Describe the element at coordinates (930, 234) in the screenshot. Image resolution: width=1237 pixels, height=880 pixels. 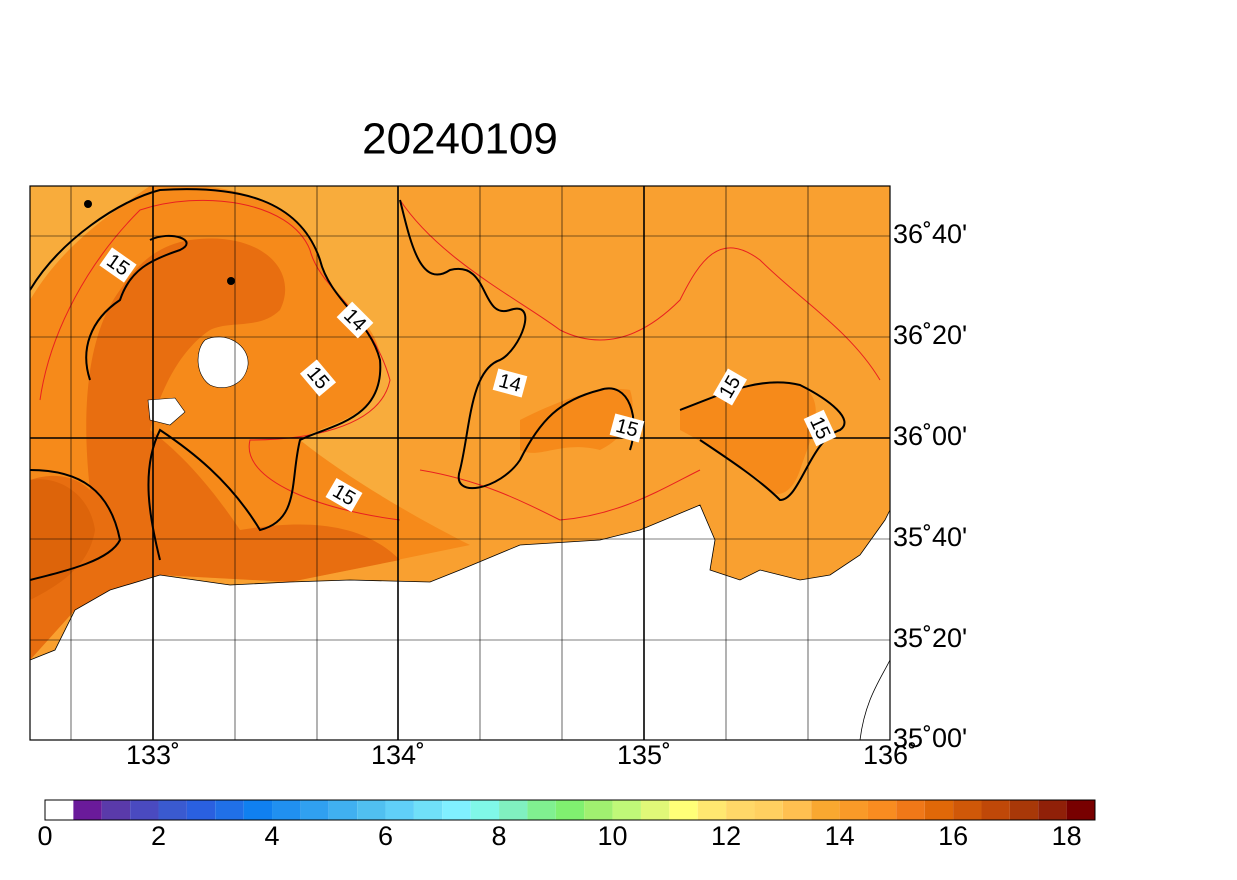
I see `lat-label: 36˚40'` at that location.